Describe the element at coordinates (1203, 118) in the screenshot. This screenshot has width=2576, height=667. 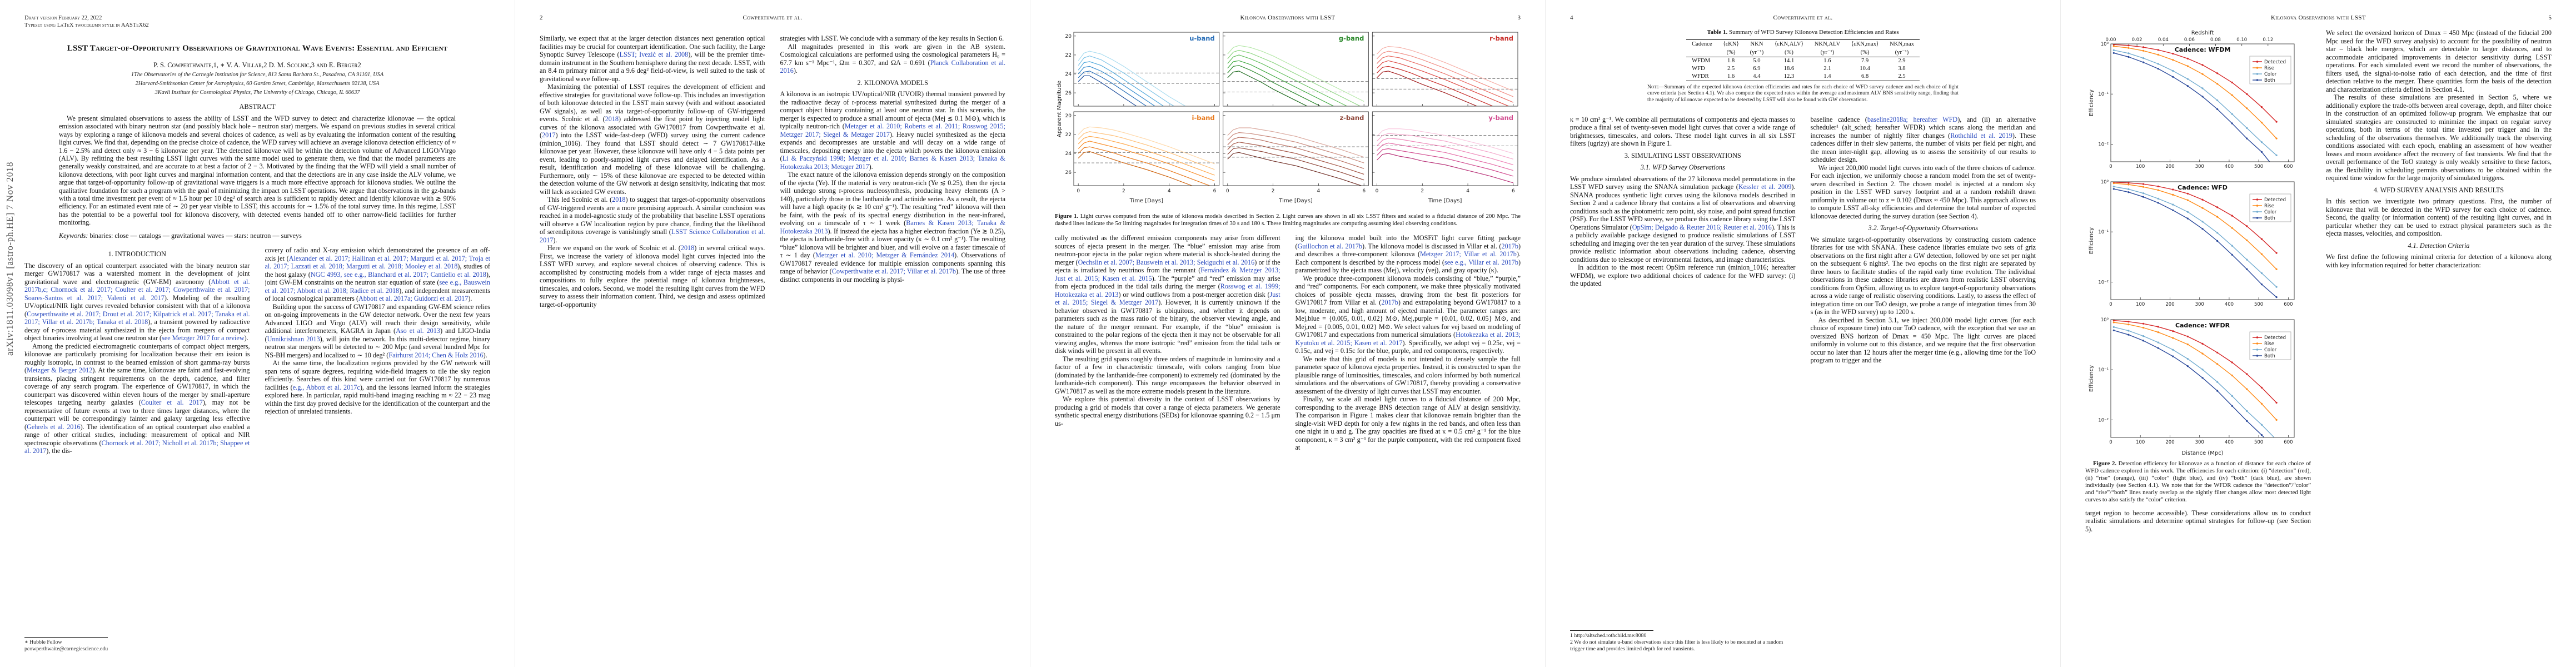
I see `svg-text: i-band` at that location.